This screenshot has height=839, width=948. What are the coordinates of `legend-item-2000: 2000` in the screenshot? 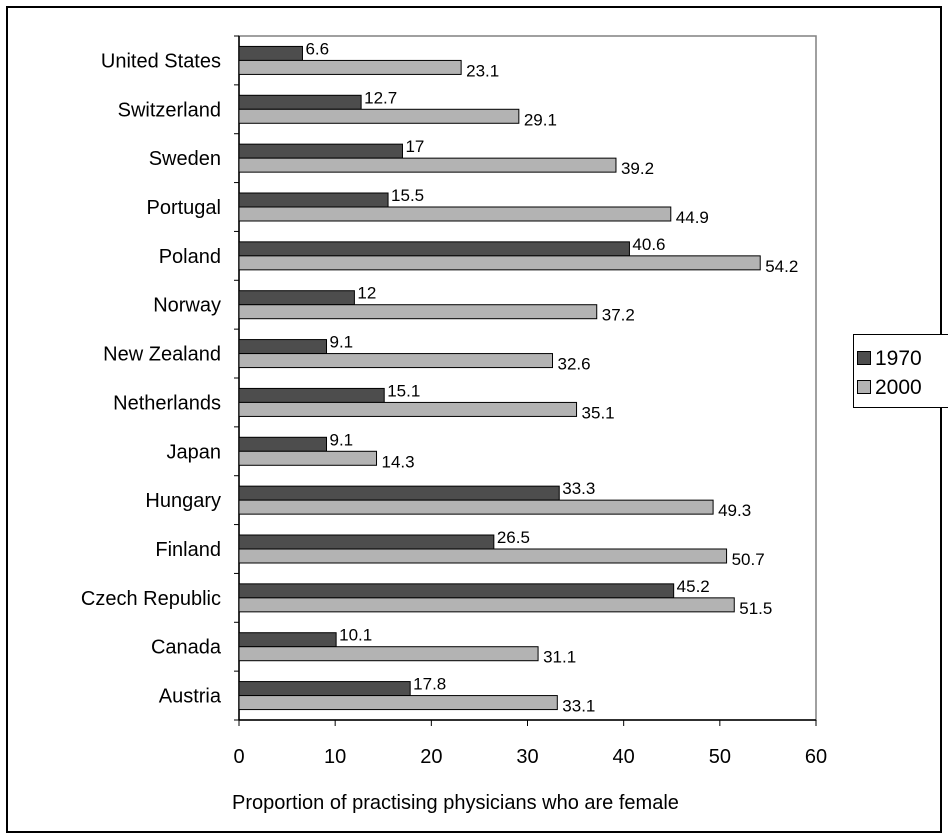 It's located at (889, 387).